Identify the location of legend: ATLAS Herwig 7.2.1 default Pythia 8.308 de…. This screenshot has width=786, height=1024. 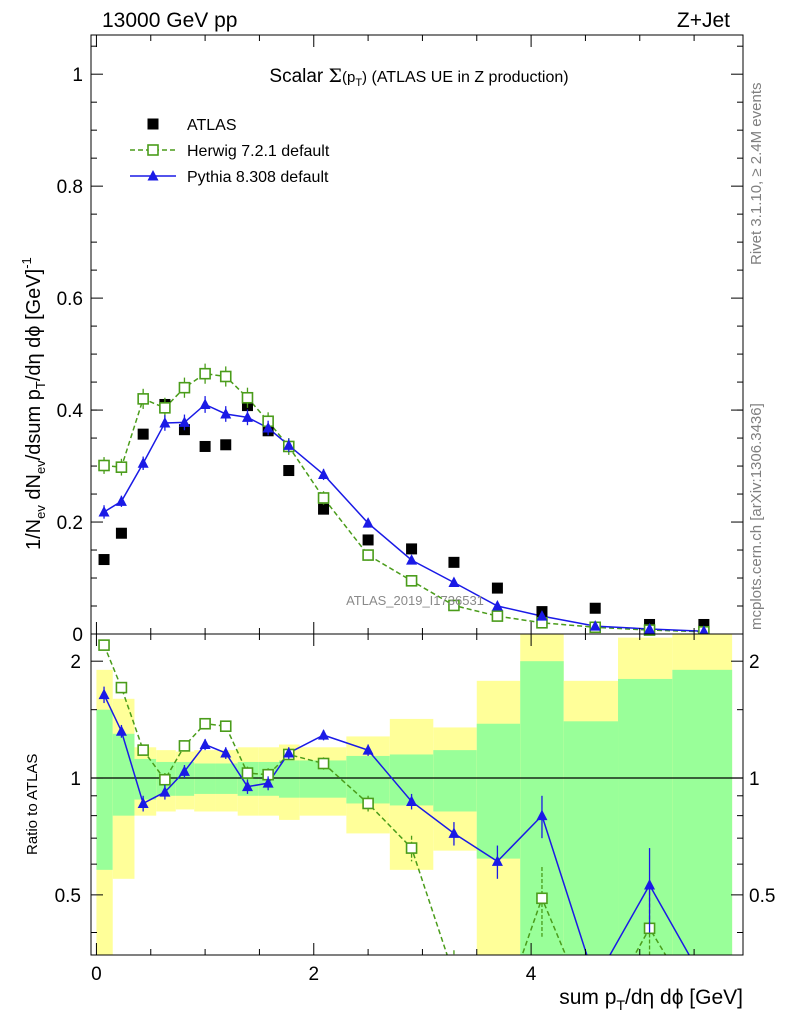
(230, 151).